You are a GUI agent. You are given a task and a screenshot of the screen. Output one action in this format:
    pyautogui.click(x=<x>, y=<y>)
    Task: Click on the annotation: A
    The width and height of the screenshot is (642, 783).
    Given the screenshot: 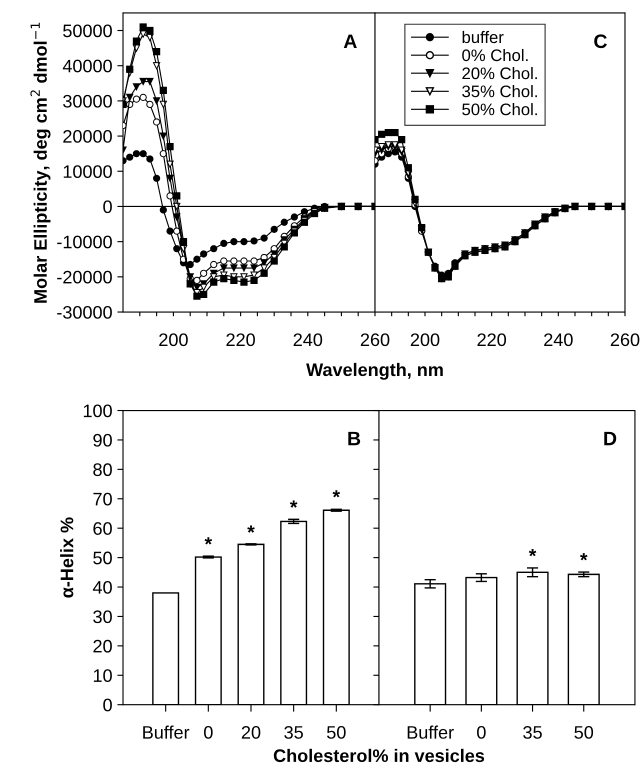 What is the action you would take?
    pyautogui.click(x=350, y=41)
    